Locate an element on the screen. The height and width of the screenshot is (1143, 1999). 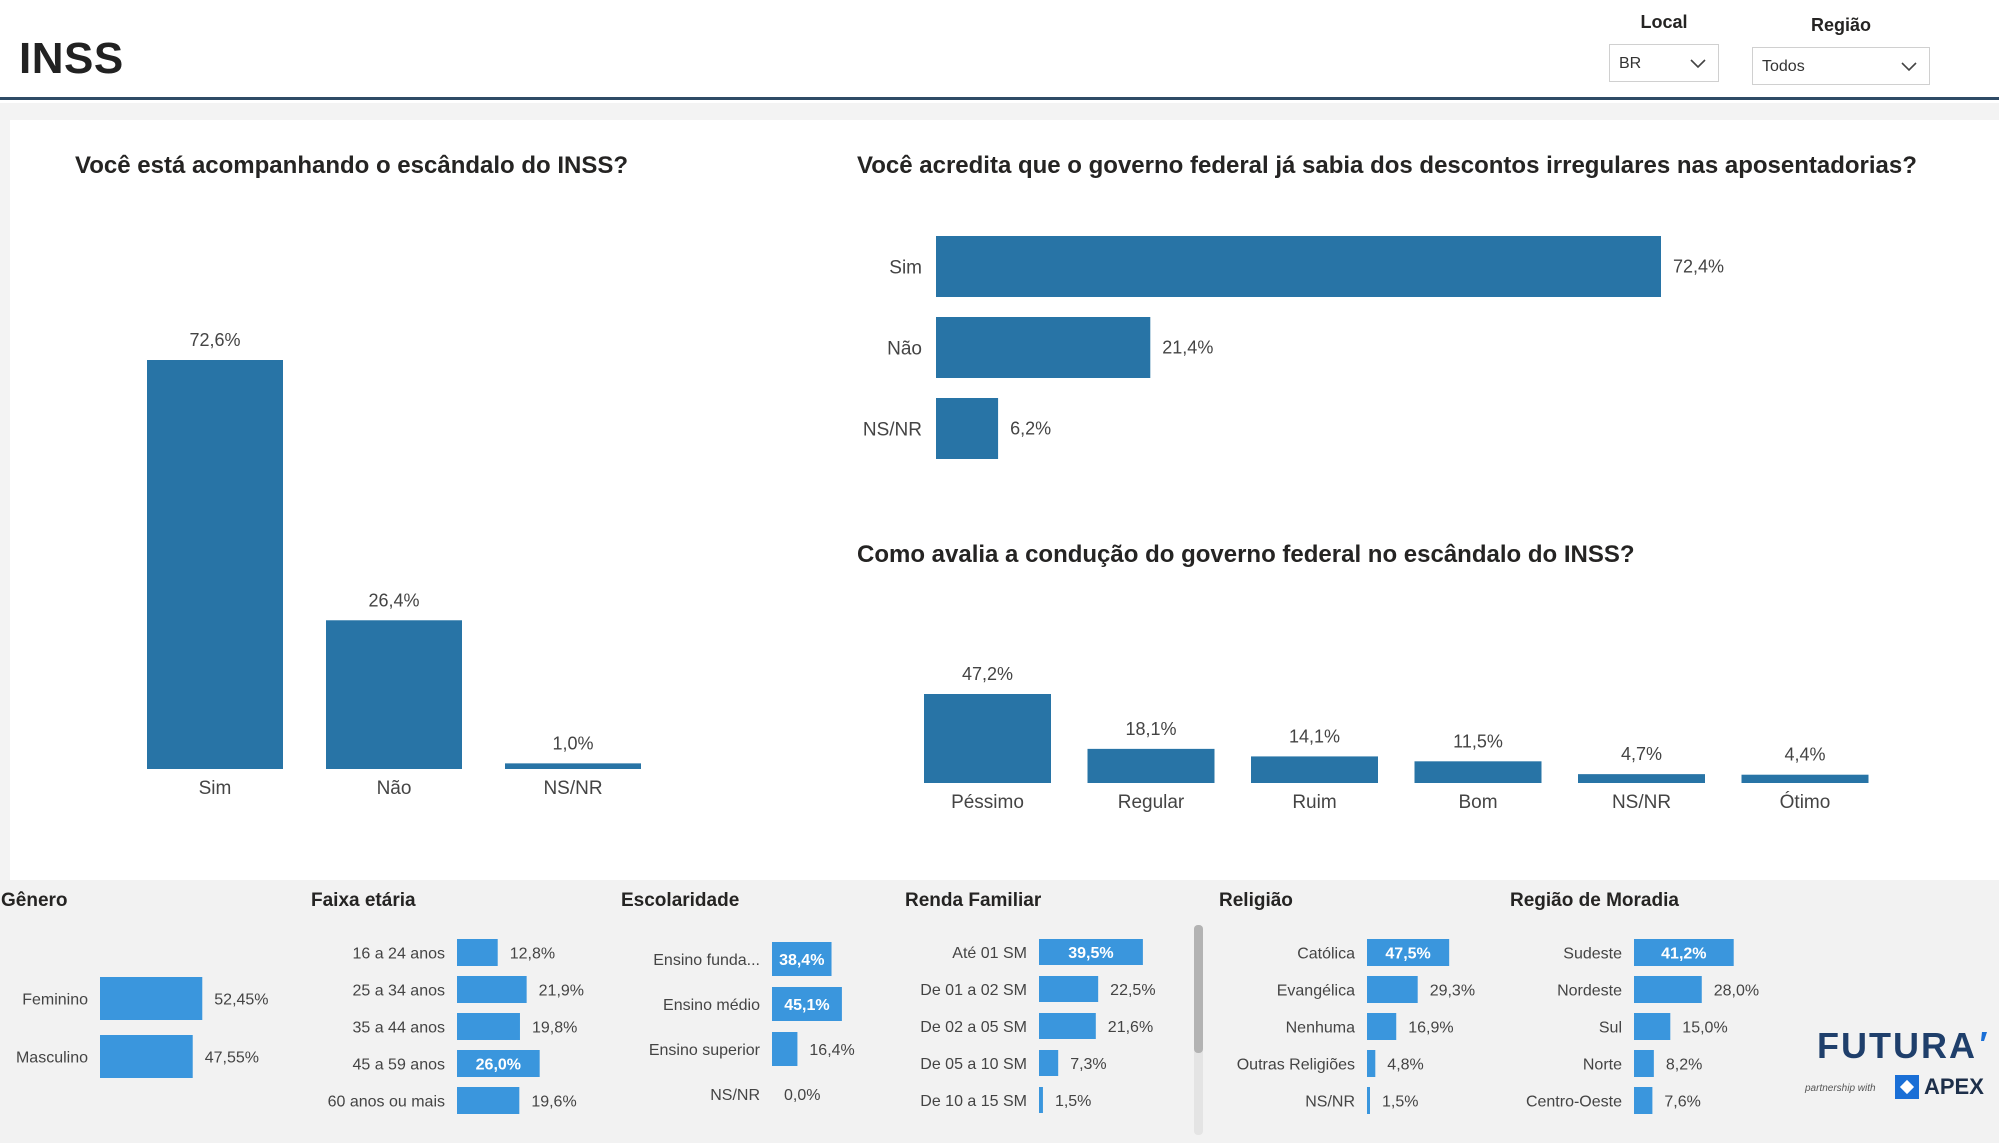
data-label-escolaridade-3: 0,0% is located at coordinates (802, 1095).